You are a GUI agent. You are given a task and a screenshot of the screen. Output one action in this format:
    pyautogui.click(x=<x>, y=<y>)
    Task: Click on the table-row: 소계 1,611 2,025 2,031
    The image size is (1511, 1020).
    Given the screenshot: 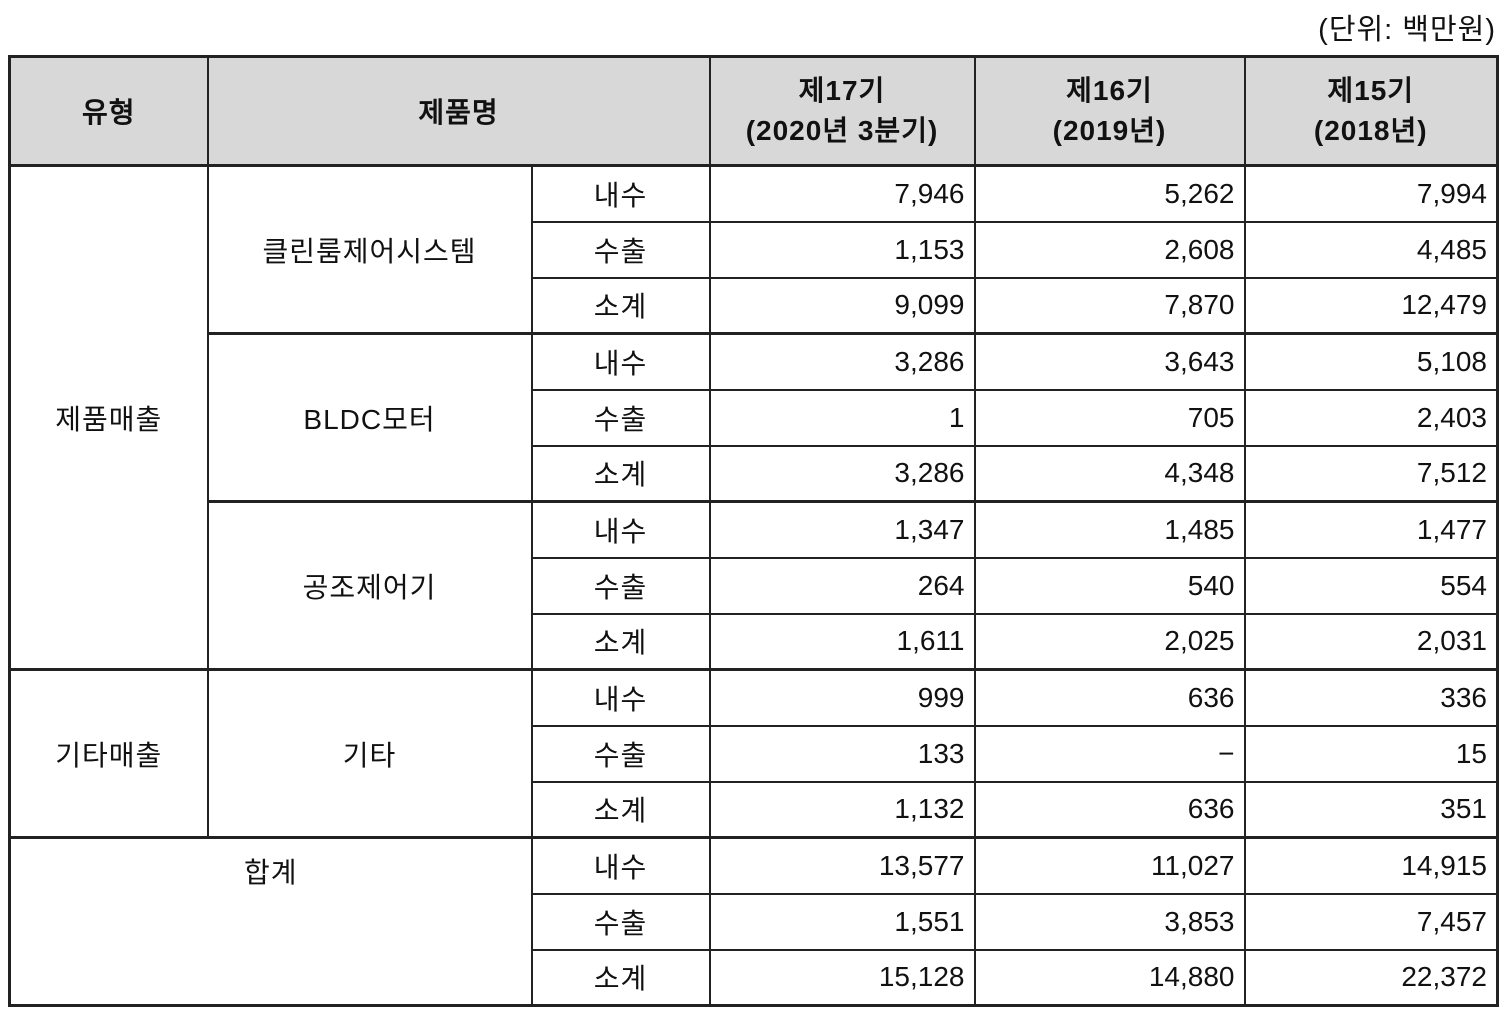 What is the action you would take?
    pyautogui.click(x=754, y=641)
    